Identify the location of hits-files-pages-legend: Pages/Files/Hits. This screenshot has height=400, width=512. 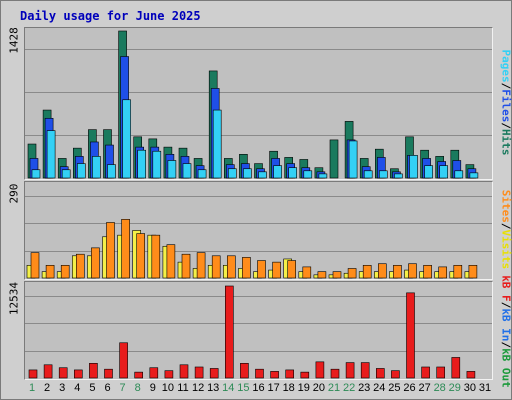
(506, 103).